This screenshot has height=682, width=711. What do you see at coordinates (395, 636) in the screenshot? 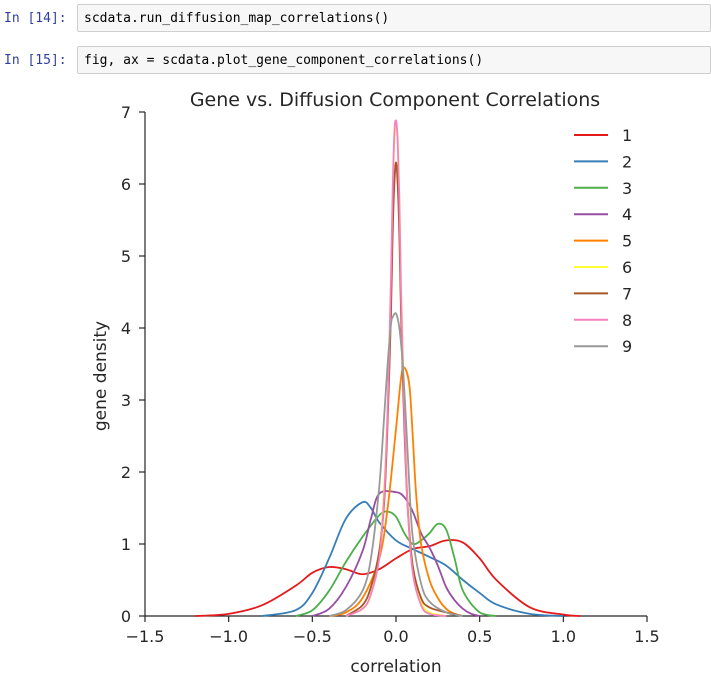
I see `x-tick-label: 0.0` at bounding box center [395, 636].